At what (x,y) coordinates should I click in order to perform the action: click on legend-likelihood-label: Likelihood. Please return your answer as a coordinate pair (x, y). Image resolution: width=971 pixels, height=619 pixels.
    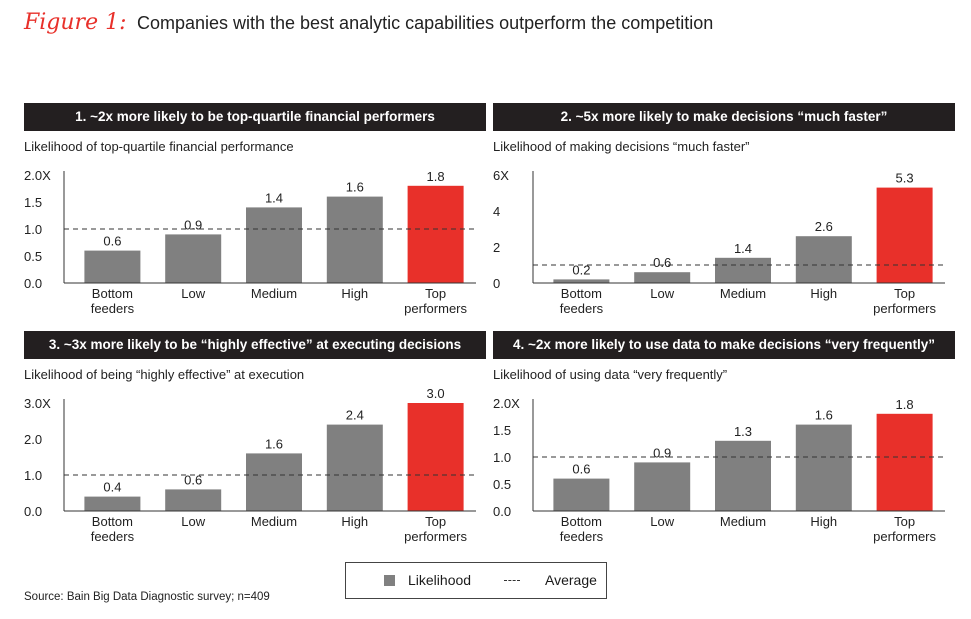
    Looking at the image, I should click on (440, 580).